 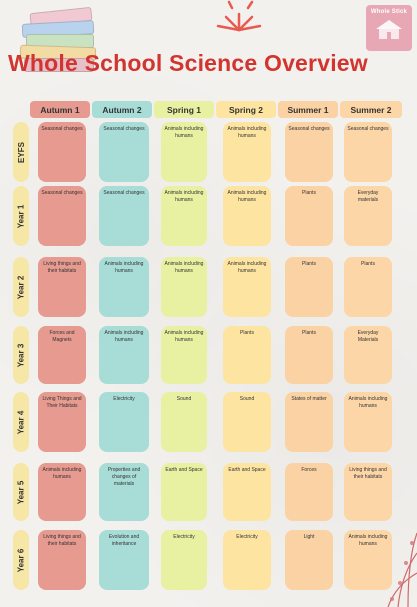 What do you see at coordinates (368, 216) in the screenshot?
I see `topic-cell: Everyday materials` at bounding box center [368, 216].